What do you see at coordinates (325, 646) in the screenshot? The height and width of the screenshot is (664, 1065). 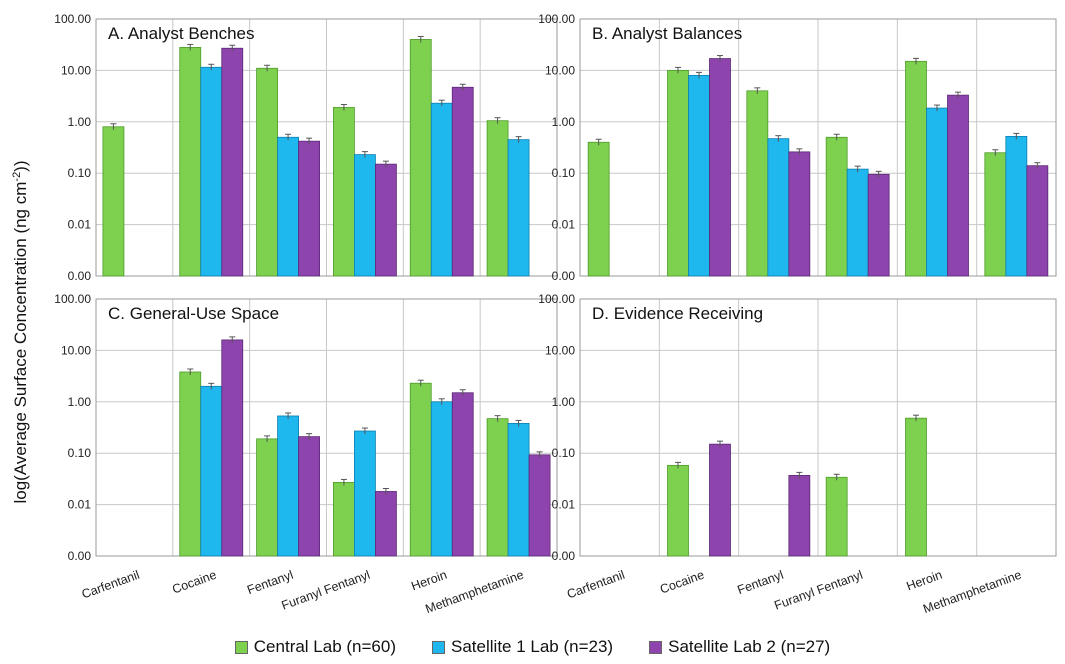 I see `legend-label-central-lab: Central Lab (n=60)` at bounding box center [325, 646].